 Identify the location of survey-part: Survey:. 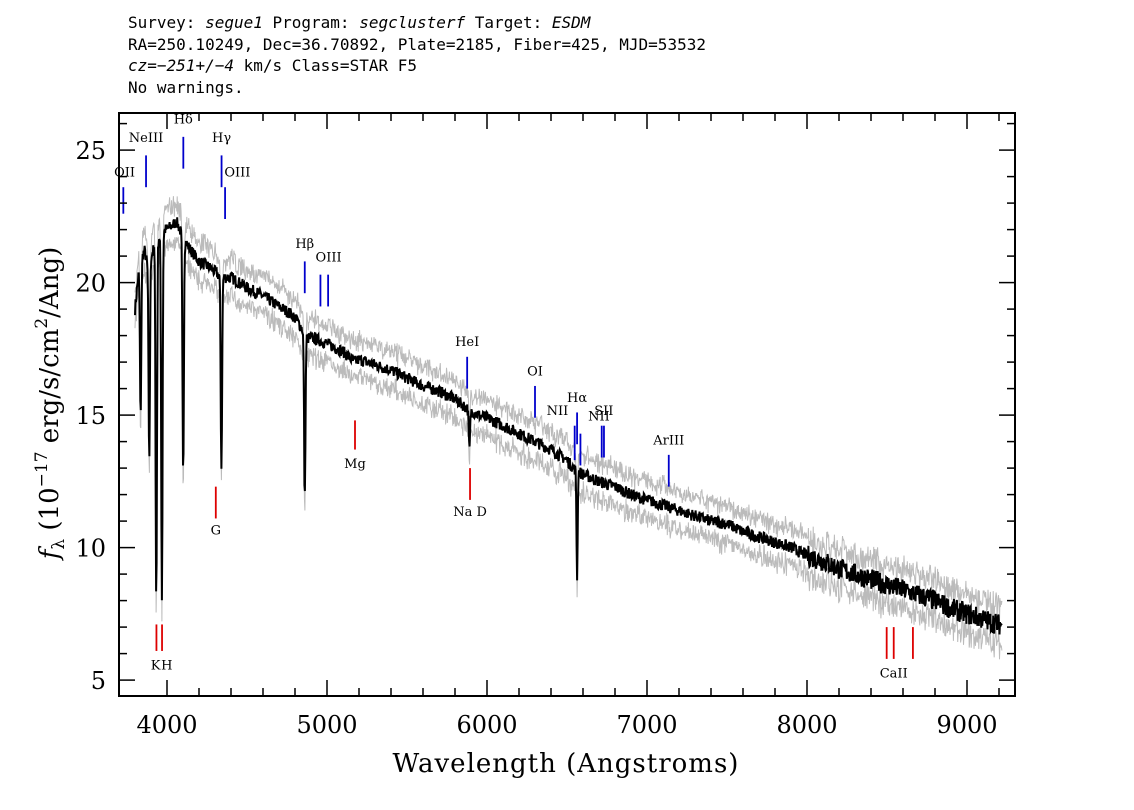
(167, 22).